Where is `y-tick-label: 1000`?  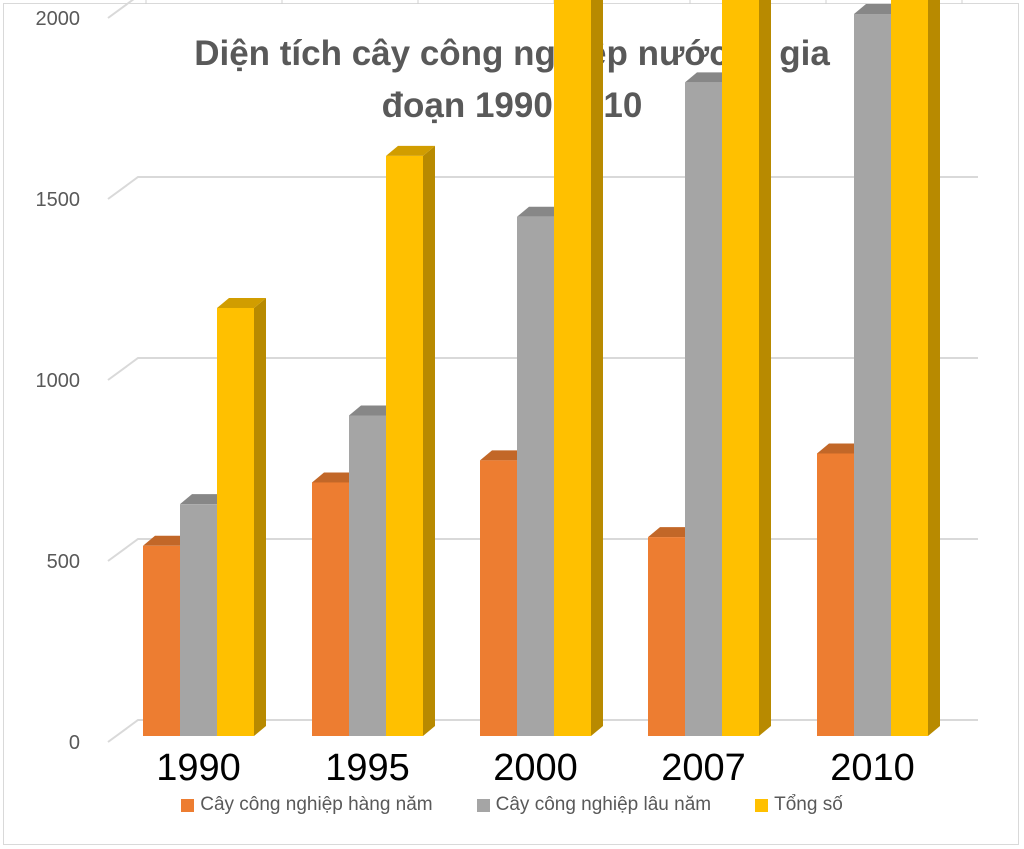
y-tick-label: 1000 is located at coordinates (58, 381).